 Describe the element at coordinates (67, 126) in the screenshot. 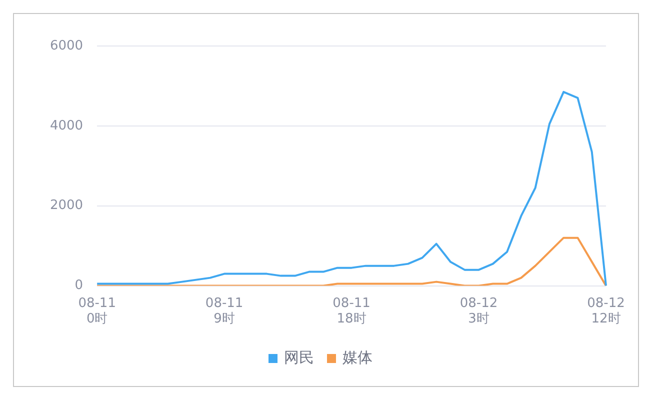

I see `y-tick-label: 4000` at that location.